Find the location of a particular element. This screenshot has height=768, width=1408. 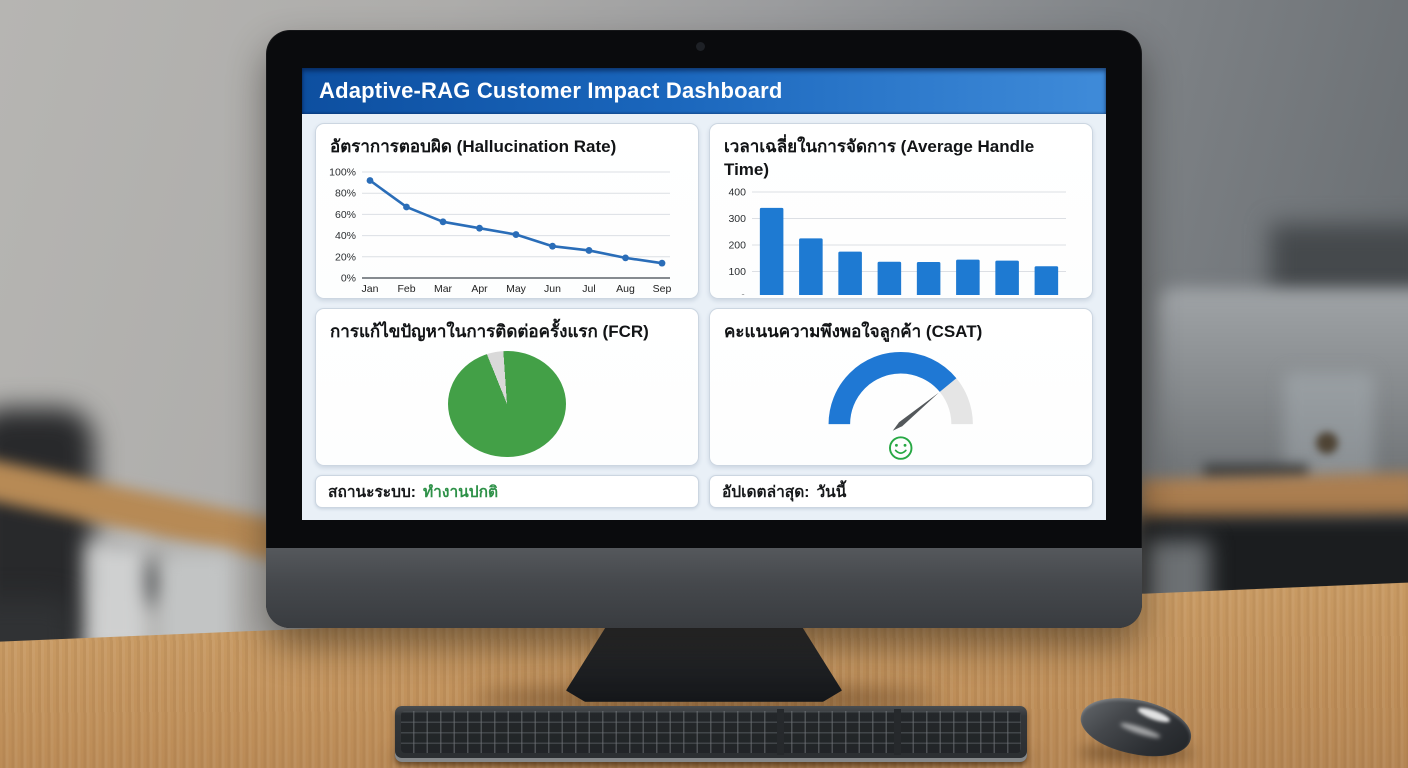

csat-gauge-chart is located at coordinates (901, 405).